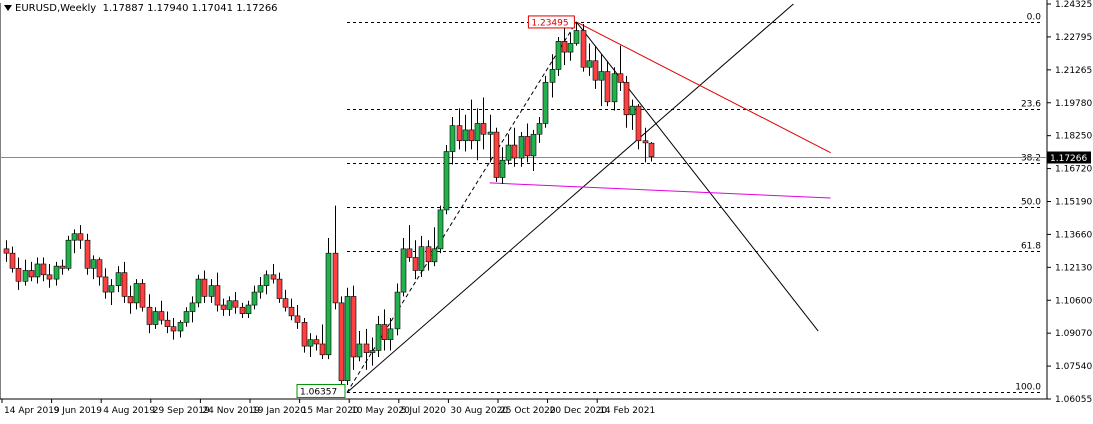 This screenshot has height=424, width=1093. What do you see at coordinates (330, 411) in the screenshot?
I see `time-tick-label: 15 Mar 2020` at bounding box center [330, 411].